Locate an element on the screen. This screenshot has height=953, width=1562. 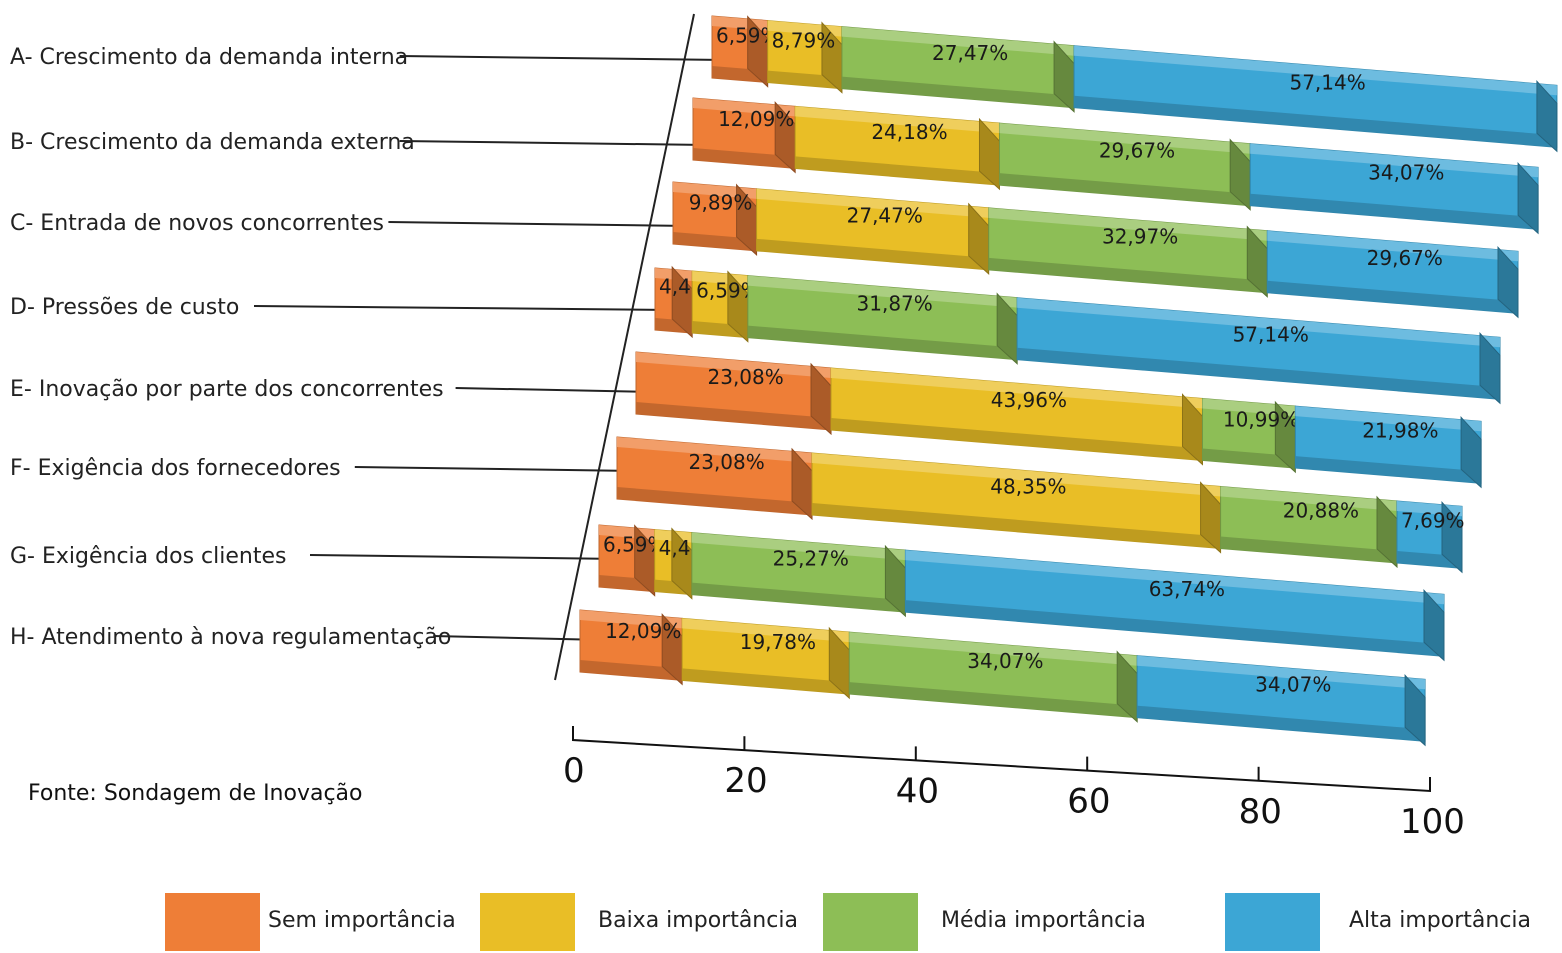
bar-segment: 7,69% is located at coordinates (1430, 537).